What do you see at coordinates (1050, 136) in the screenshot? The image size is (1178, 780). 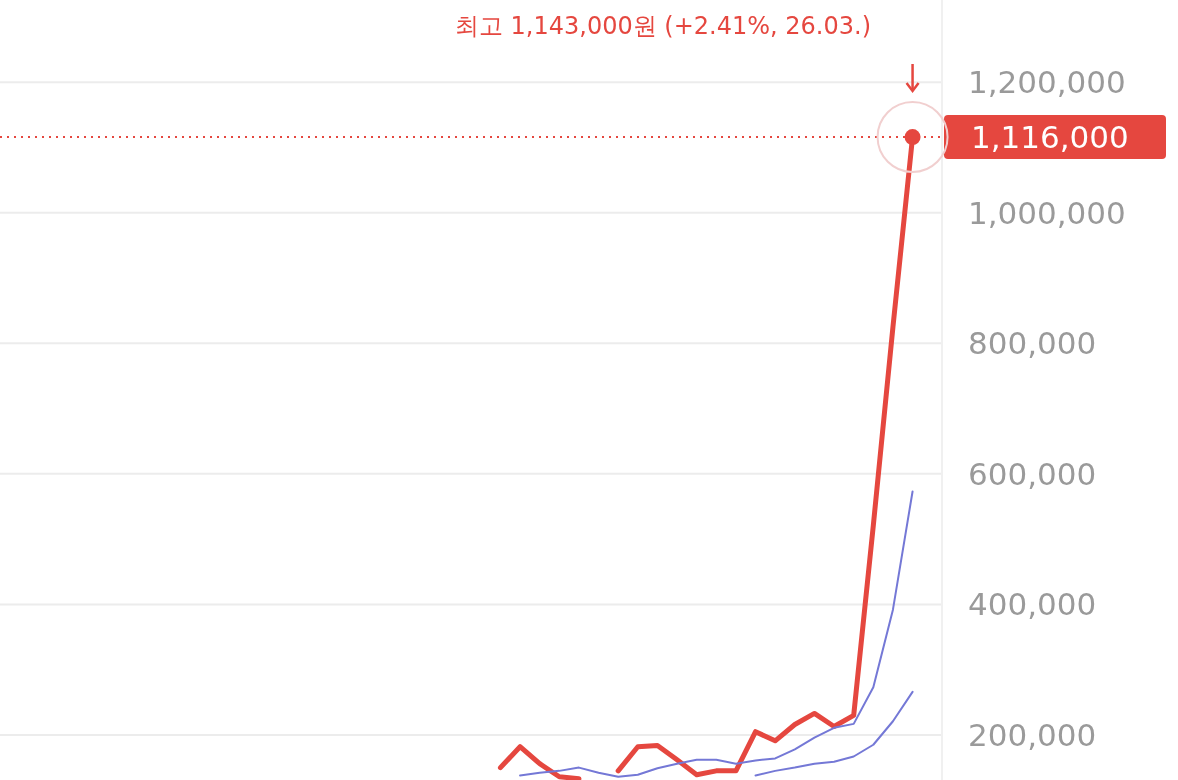 I see `ref-line-label: 1,116,000` at bounding box center [1050, 136].